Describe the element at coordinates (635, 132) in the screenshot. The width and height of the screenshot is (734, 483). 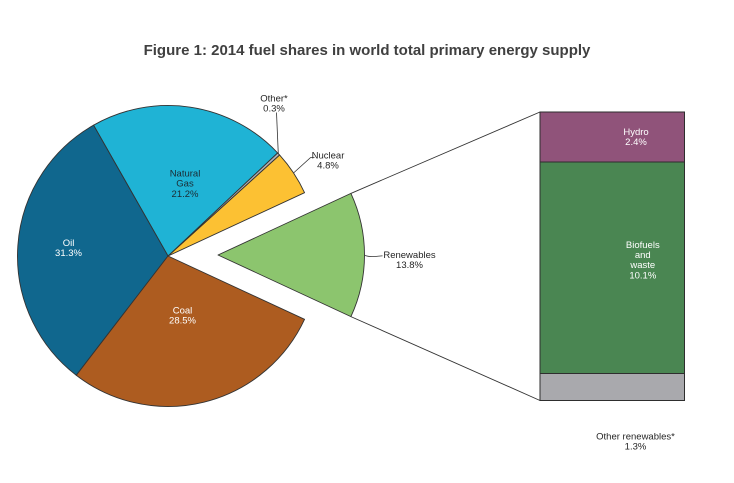
I see `svg-text: Hydro` at that location.